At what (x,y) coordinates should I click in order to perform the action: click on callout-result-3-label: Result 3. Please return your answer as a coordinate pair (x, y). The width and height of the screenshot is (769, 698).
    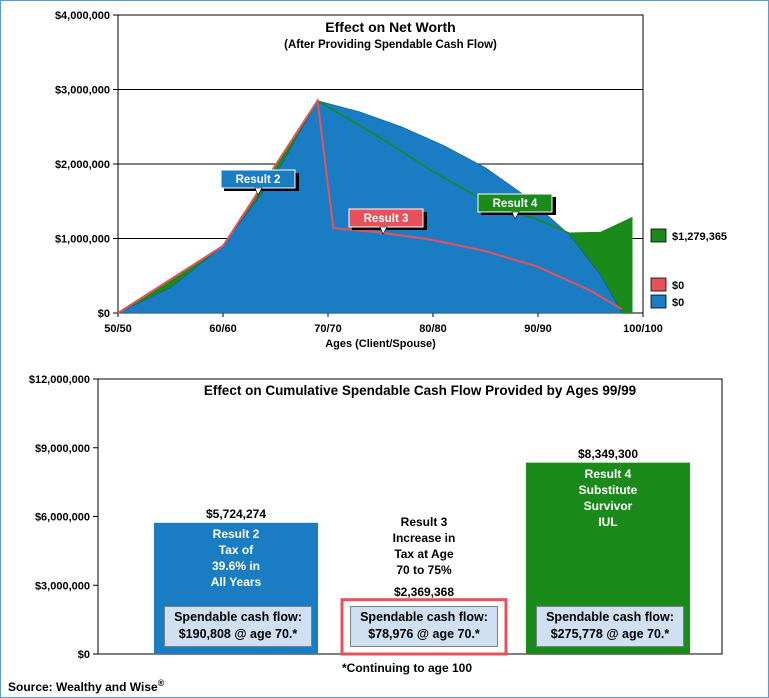
    Looking at the image, I should click on (386, 219).